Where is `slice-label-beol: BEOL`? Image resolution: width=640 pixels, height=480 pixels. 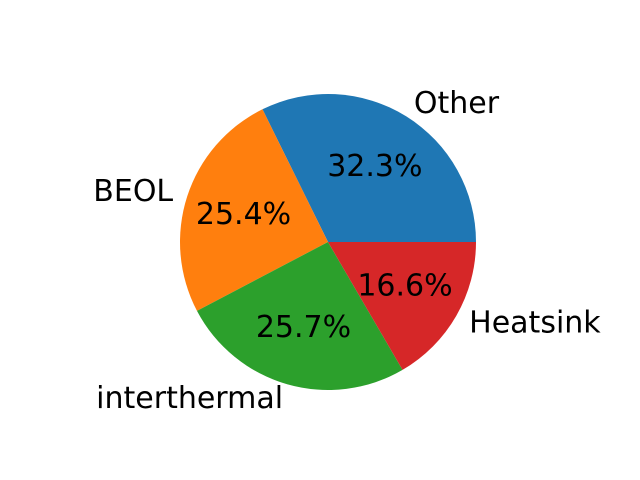
slice-label-beol: BEOL is located at coordinates (133, 191).